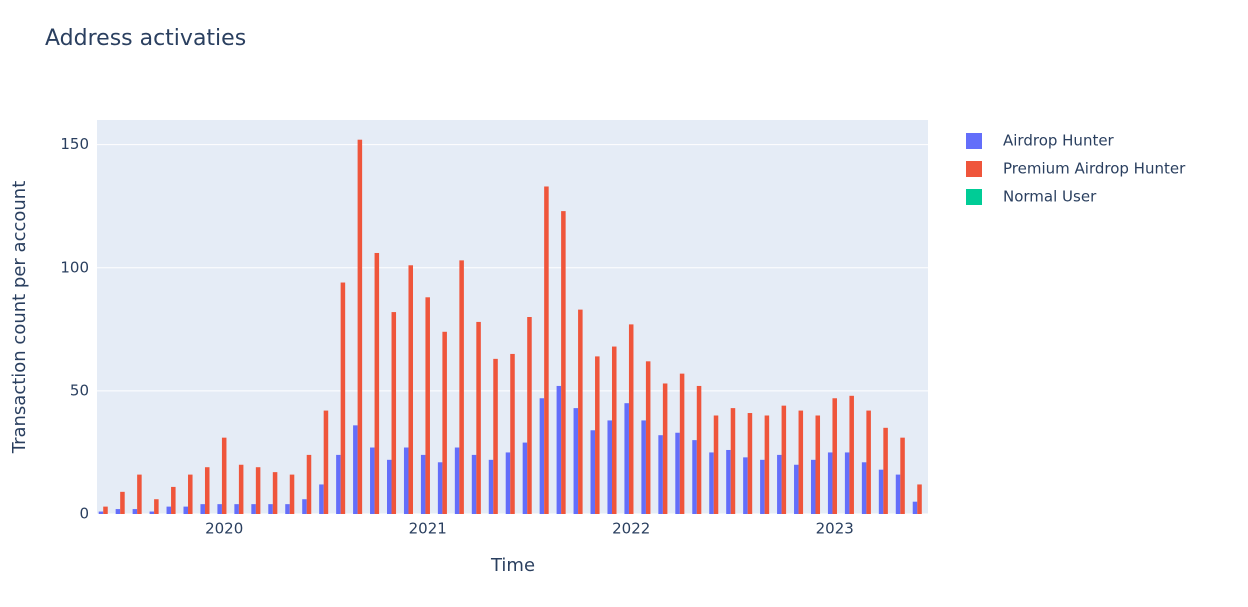 The height and width of the screenshot is (607, 1248). I want to click on x-tick-label: 2023, so click(835, 529).